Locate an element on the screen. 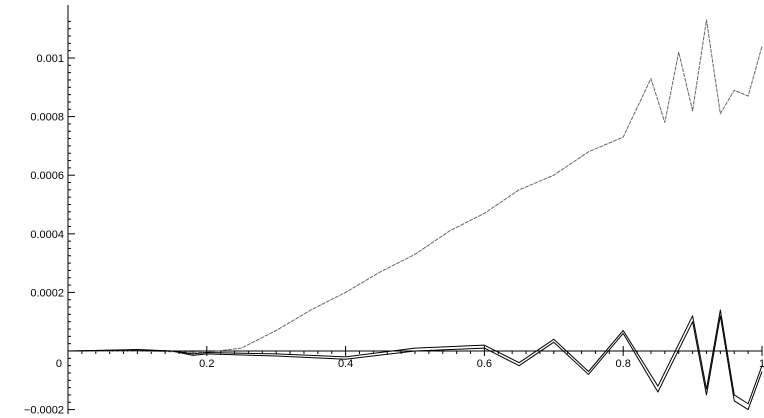 This screenshot has width=764, height=418. y-tick-label: 0.001 is located at coordinates (50, 59).